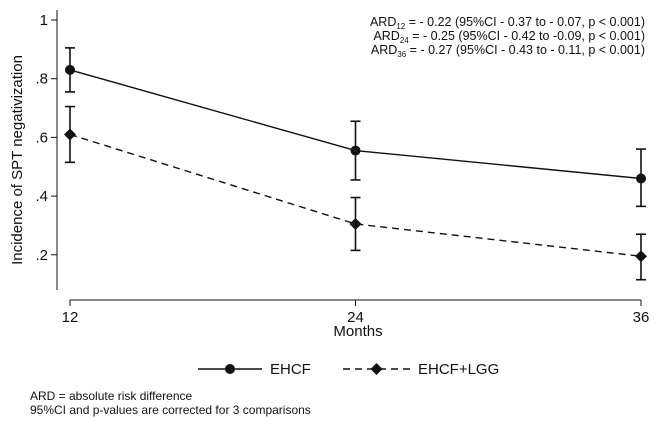 This screenshot has width=657, height=422. I want to click on footnote-ard: ARD = absolute risk difference, so click(111, 396).